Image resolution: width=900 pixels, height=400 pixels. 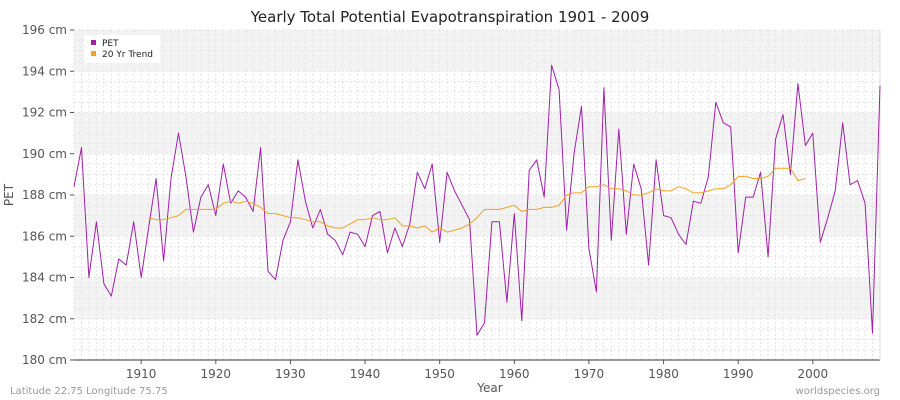 What do you see at coordinates (44, 113) in the screenshot?
I see `y-tick-label: 192 cm` at bounding box center [44, 113].